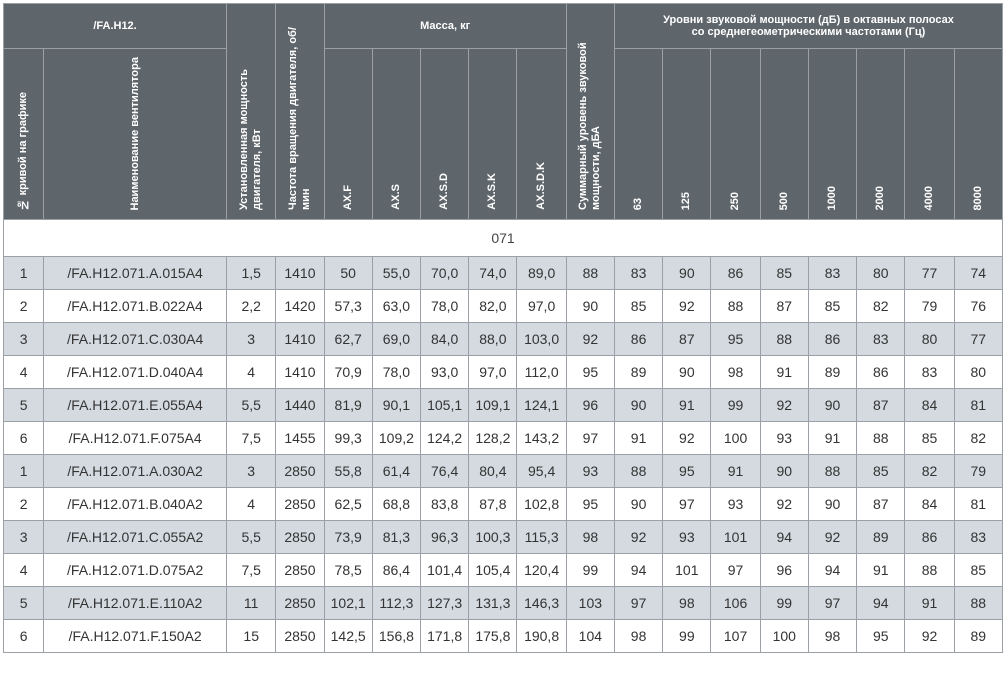 The width and height of the screenshot is (1006, 679). I want to click on table-cell: 55,8, so click(348, 471).